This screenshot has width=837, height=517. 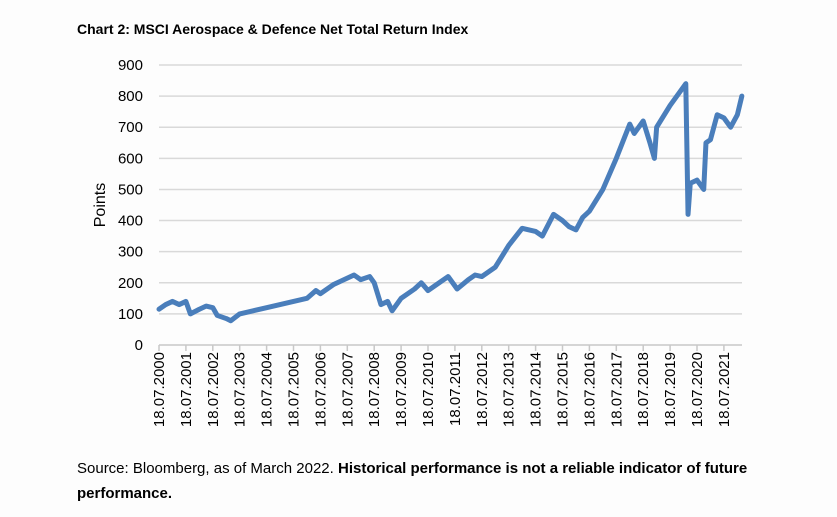 What do you see at coordinates (401, 389) in the screenshot?
I see `x-tick-label: 18.07.2009` at bounding box center [401, 389].